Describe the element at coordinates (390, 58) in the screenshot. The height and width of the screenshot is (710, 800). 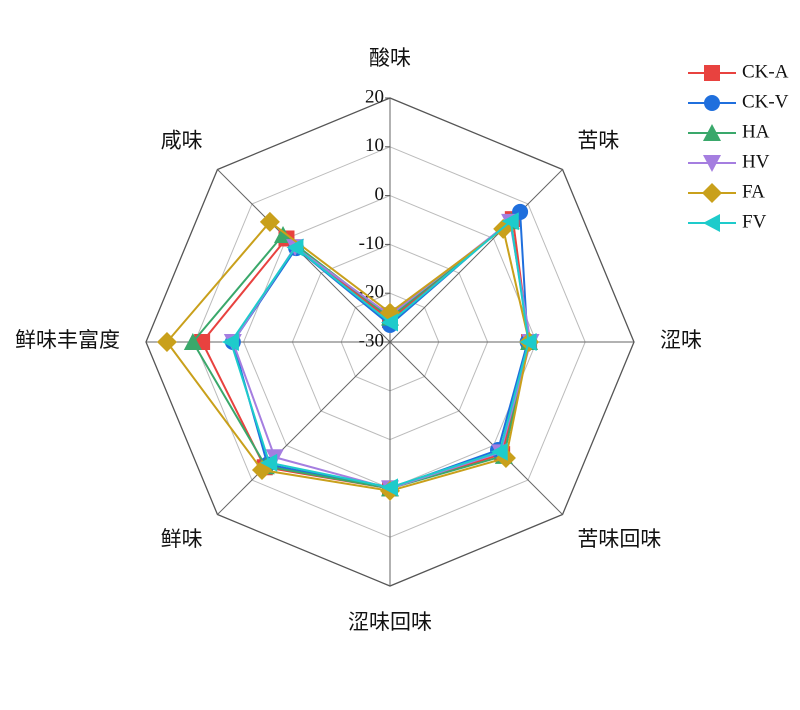
I see `category-label: 酸味` at that location.